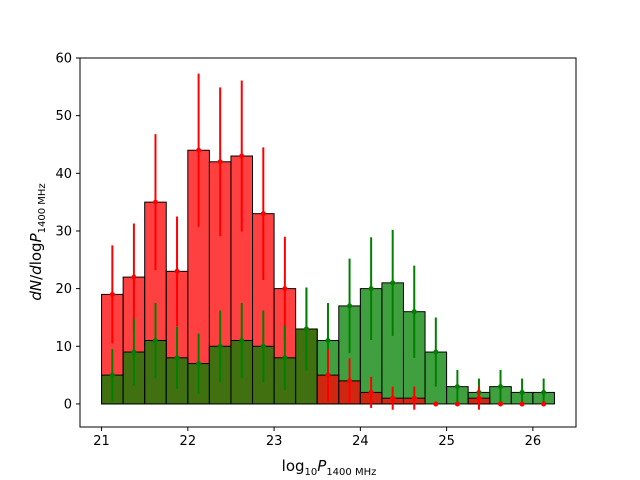 The width and height of the screenshot is (640, 480). What do you see at coordinates (63, 289) in the screenshot?
I see `y-tick-label: 20` at bounding box center [63, 289].